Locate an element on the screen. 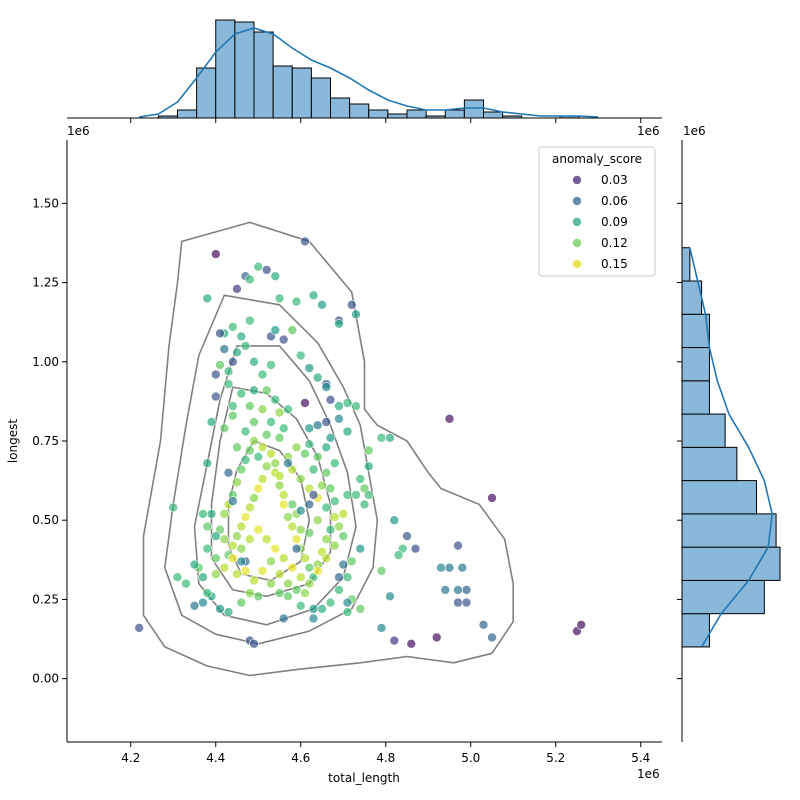  x-tick-label: 4.4 is located at coordinates (215, 758).